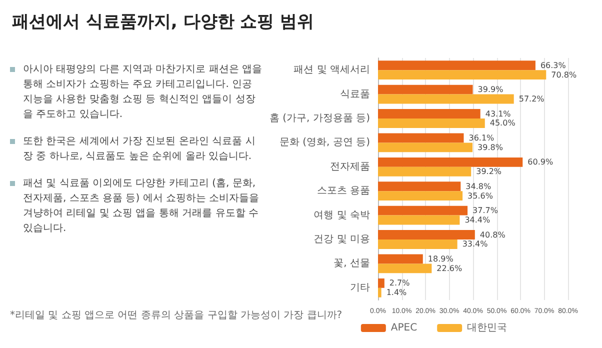 This screenshot has height=348, width=602. What do you see at coordinates (487, 328) in the screenshot?
I see `legend-label: 대한민국` at bounding box center [487, 328].